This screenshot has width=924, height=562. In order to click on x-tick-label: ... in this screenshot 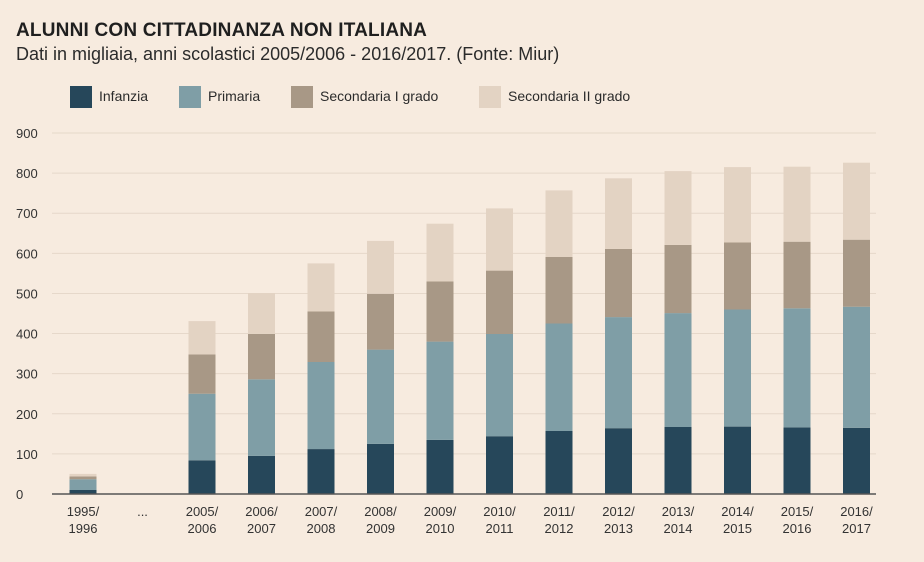, I will do `click(142, 511)`.